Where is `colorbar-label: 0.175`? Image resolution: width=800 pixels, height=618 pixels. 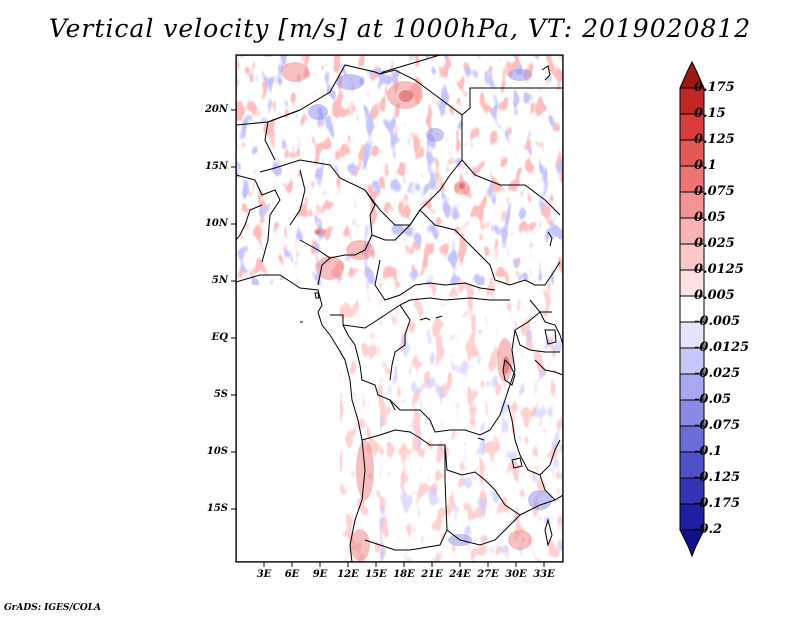 colorbar-label: 0.175 is located at coordinates (714, 87).